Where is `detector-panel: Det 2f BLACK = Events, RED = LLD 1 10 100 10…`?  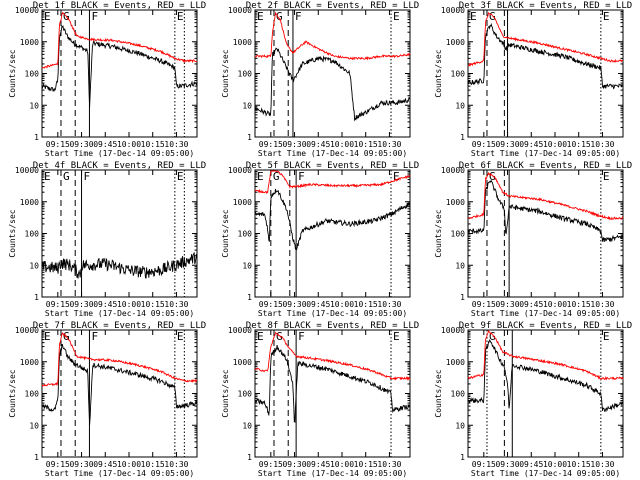
detector-panel: Det 2f BLACK = Events, RED = LLD 1 10 100 10… is located at coordinates (320, 79).